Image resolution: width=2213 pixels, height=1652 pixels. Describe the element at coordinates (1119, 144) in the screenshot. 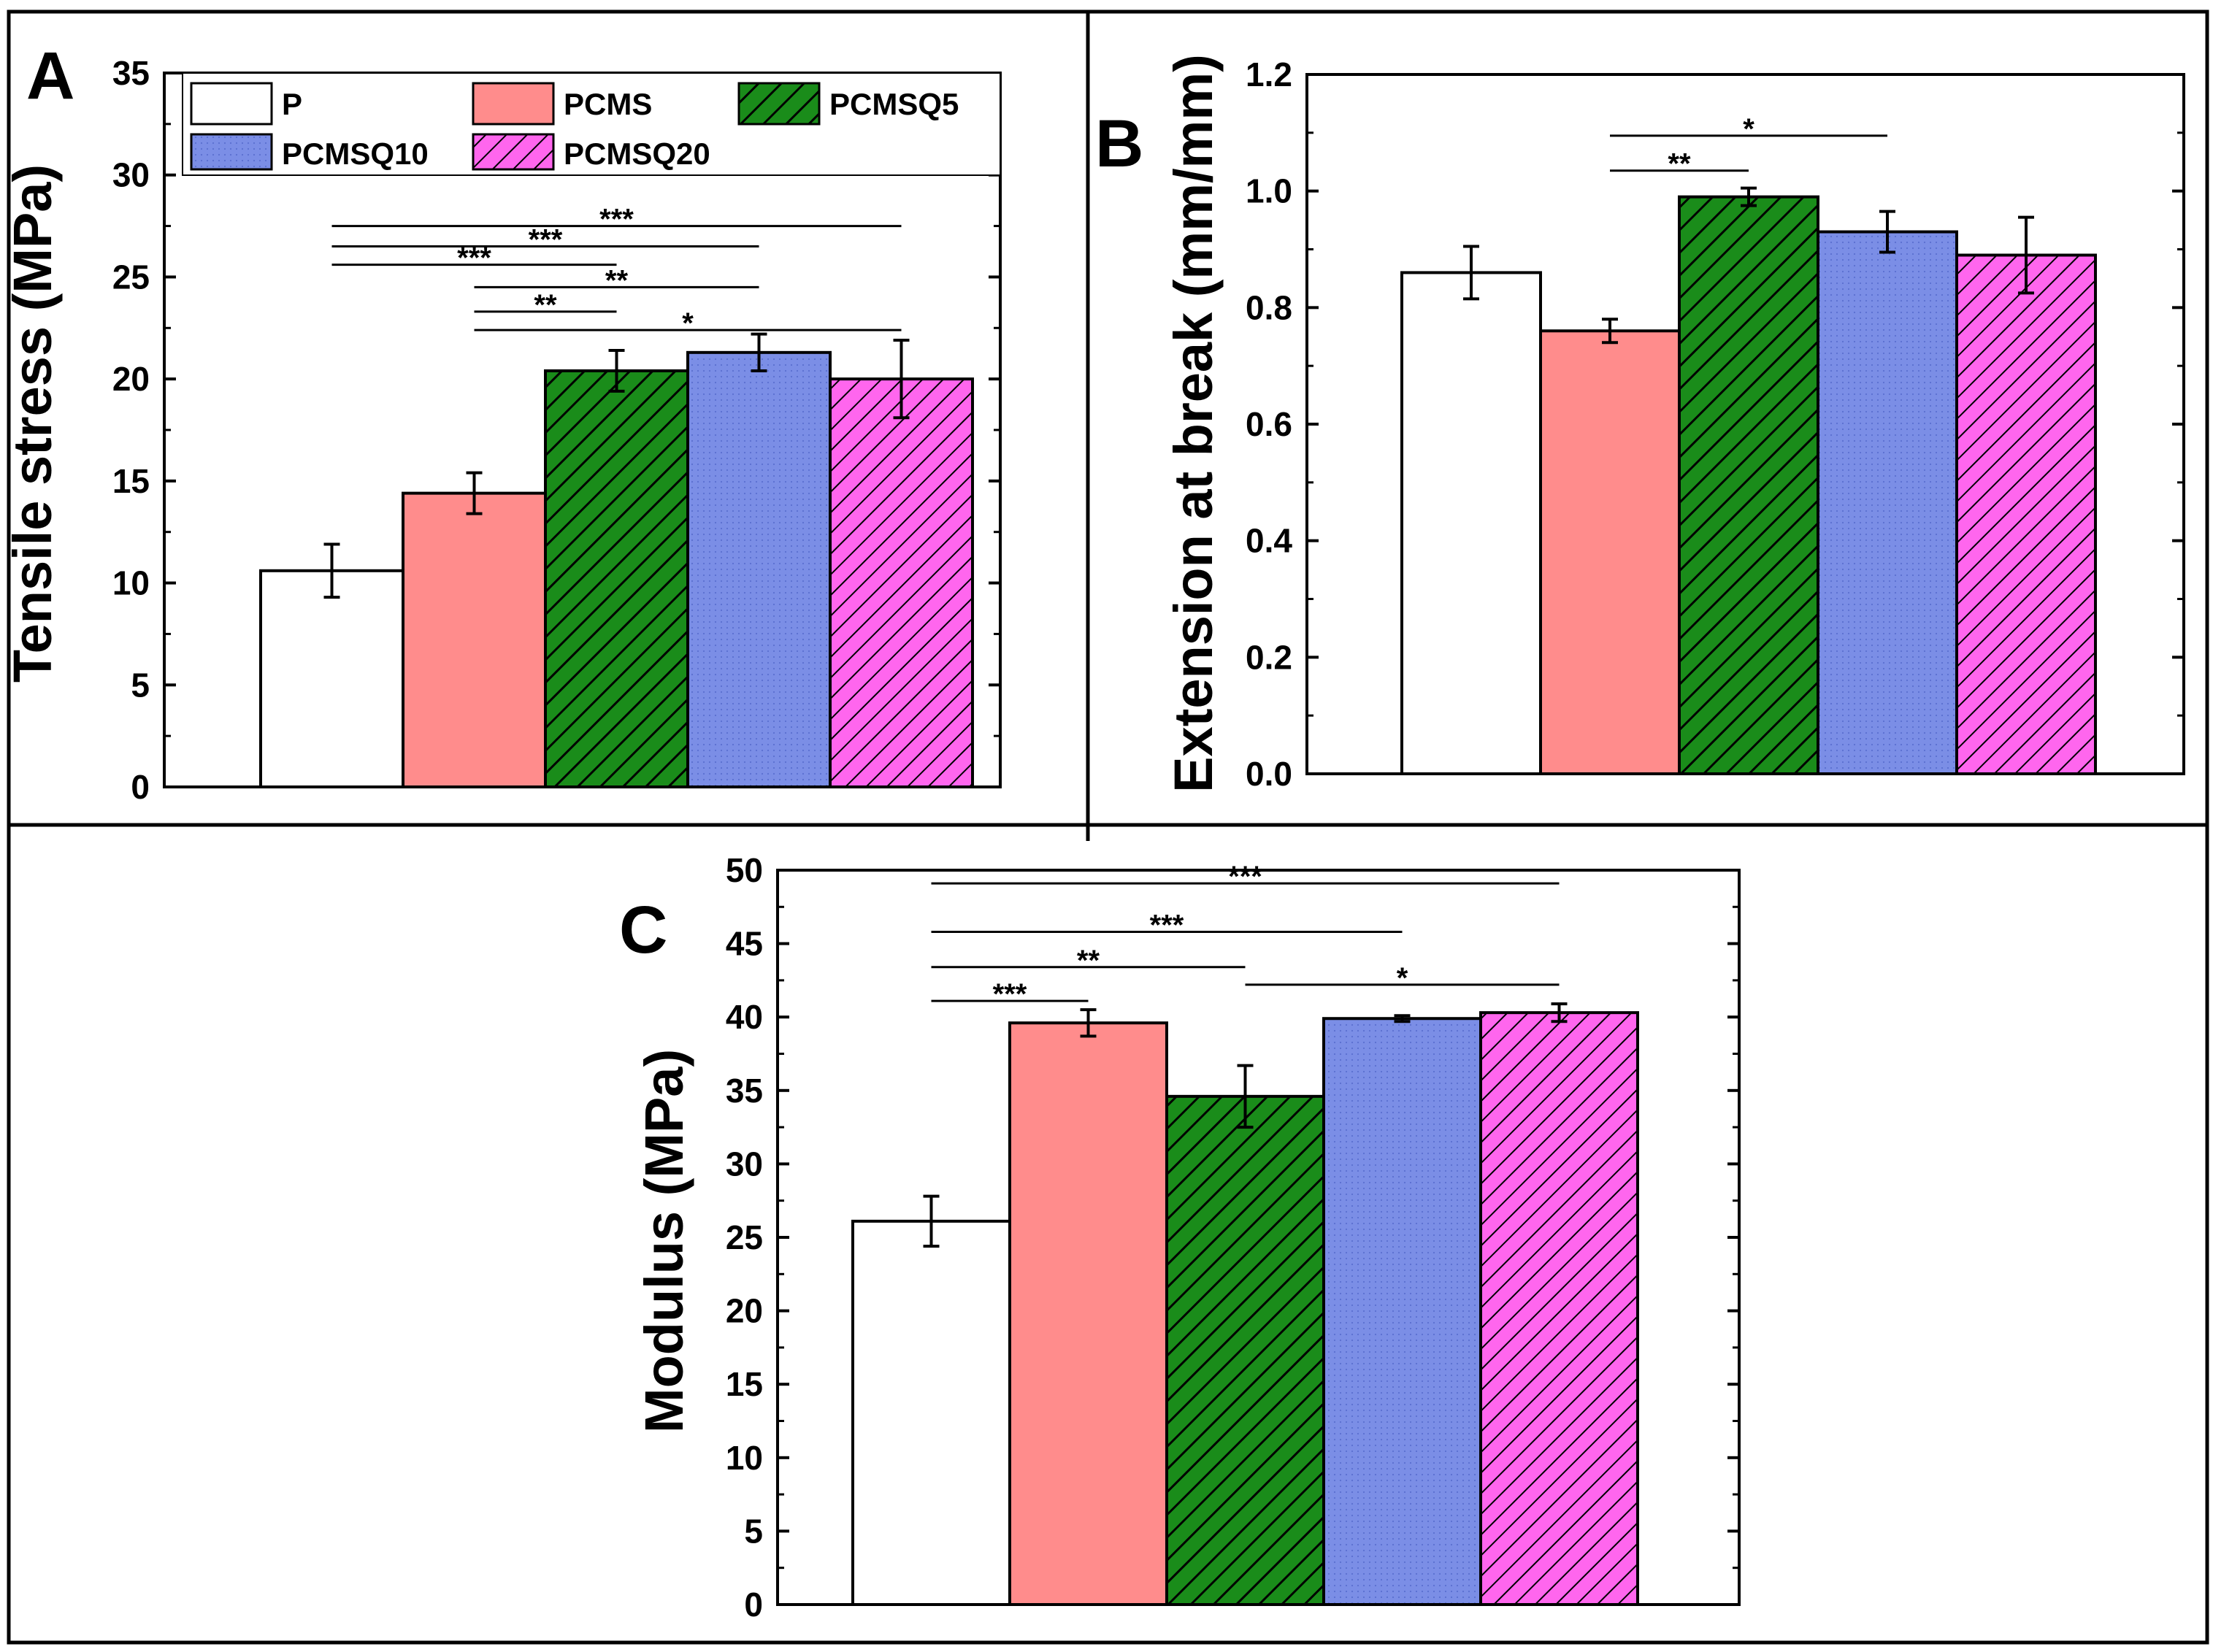

I see `panel-letter-b: B` at that location.